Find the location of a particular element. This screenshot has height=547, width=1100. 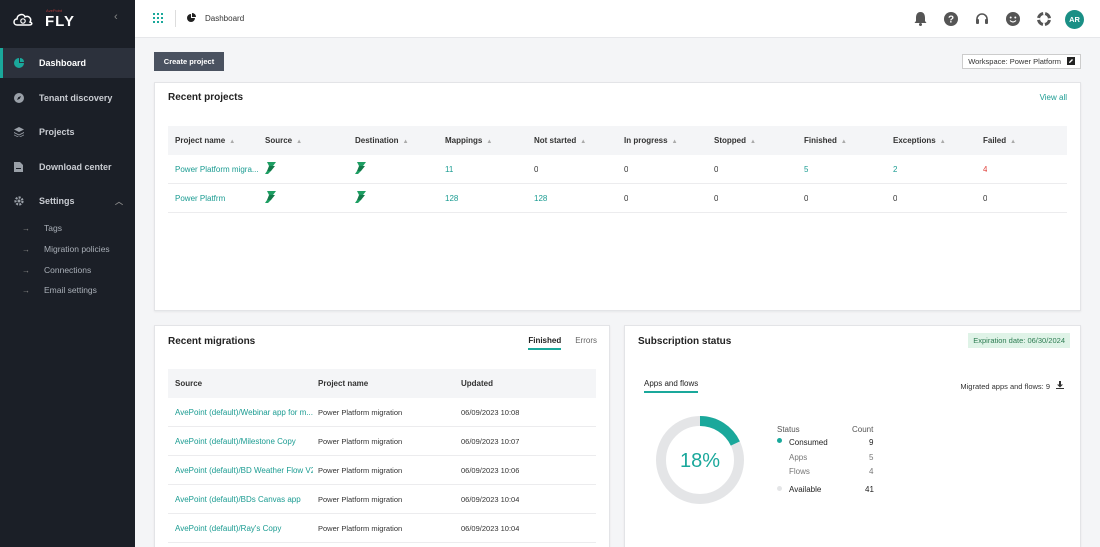

migrations-table-header: Source Project name Updated is located at coordinates (382, 383).